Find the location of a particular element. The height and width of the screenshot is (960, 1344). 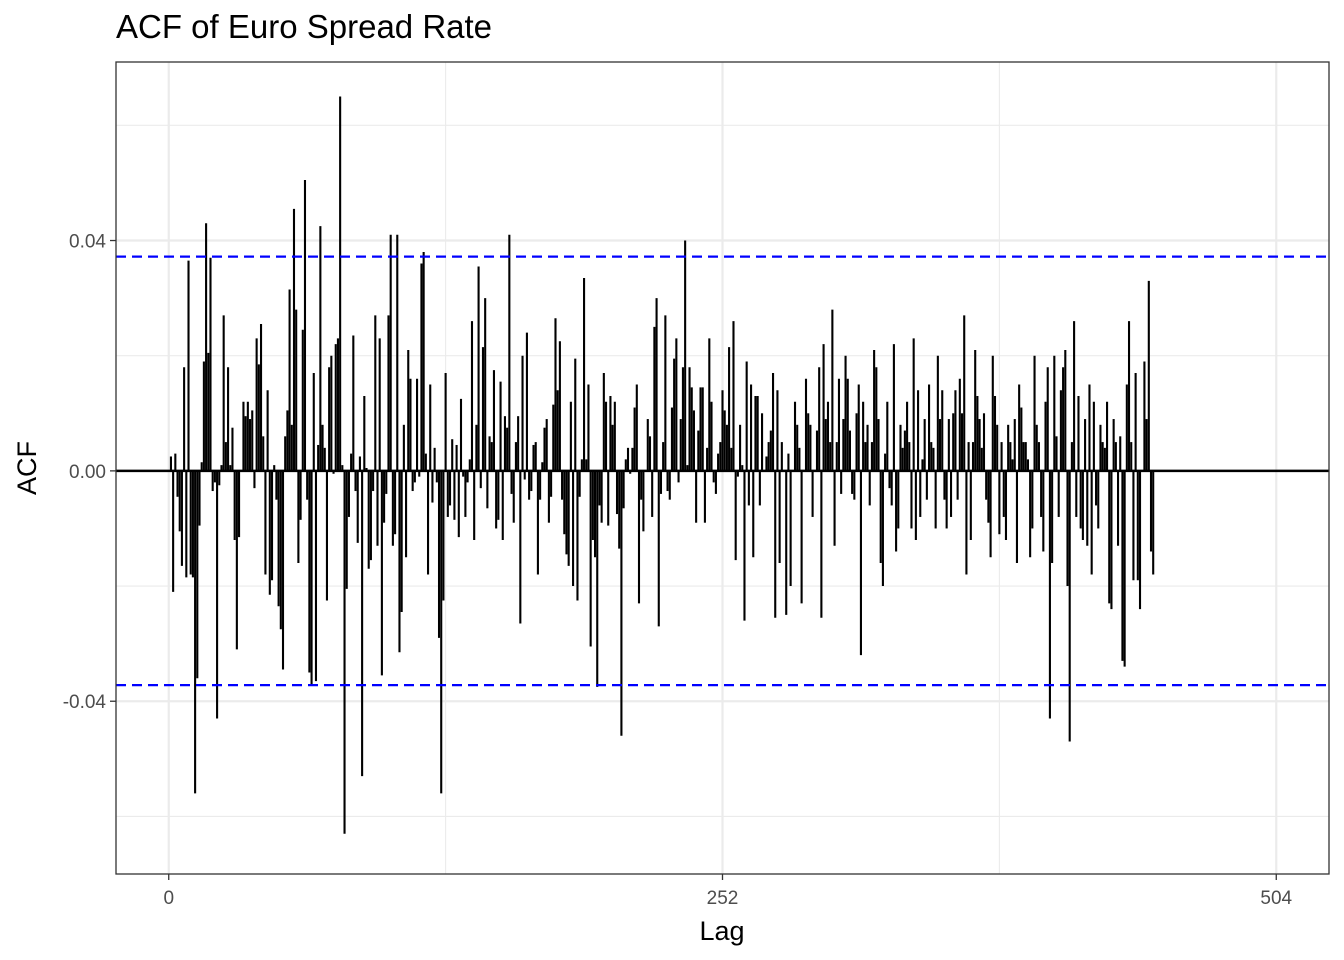

y-tick-label: 0.00 is located at coordinates (87, 472).